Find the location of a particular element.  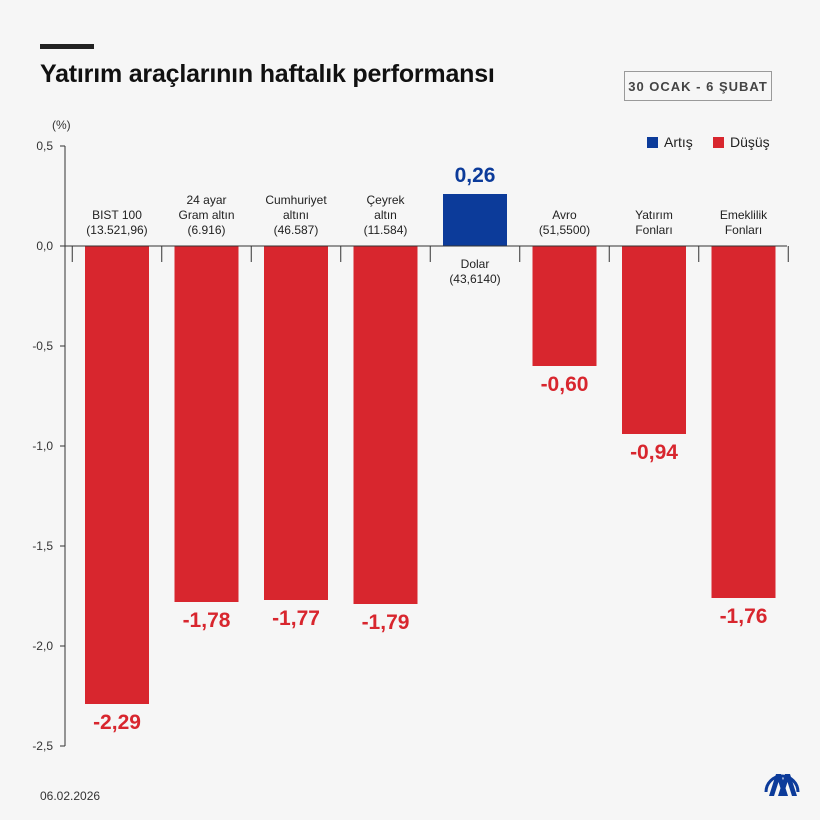

chart-title: Yatırım araçlarının haftalık performansı is located at coordinates (267, 74).